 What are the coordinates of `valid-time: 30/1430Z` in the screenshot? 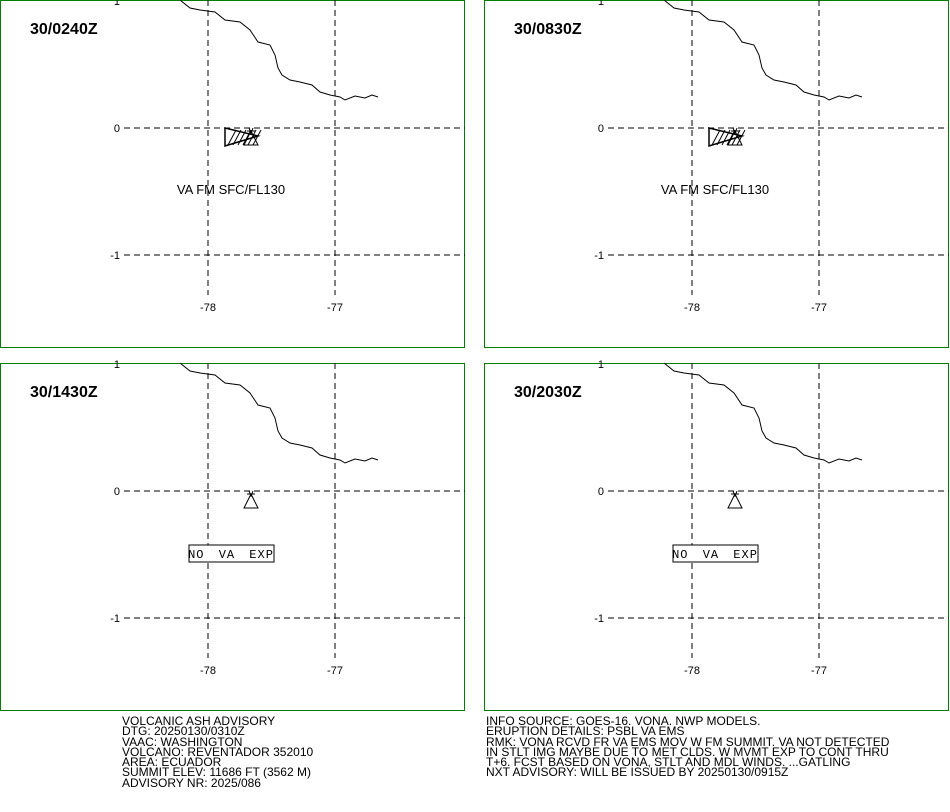 It's located at (64, 392).